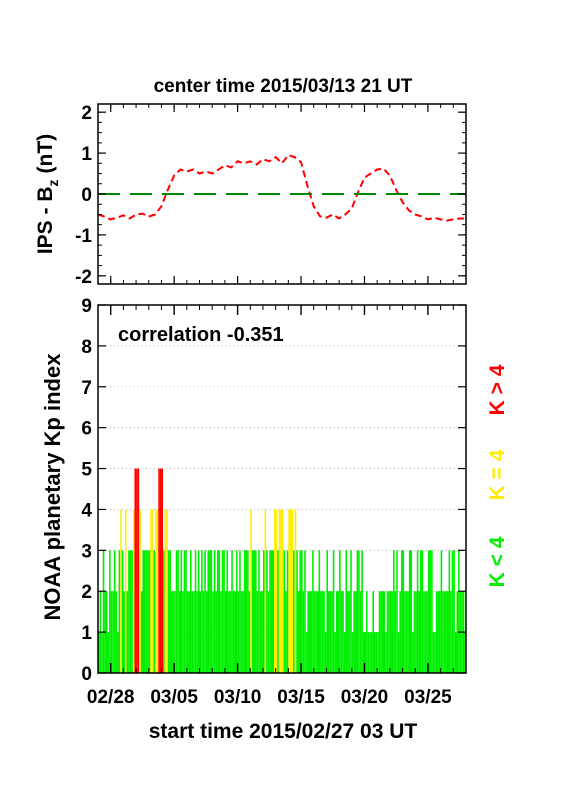 This screenshot has height=793, width=566. What do you see at coordinates (497, 389) in the screenshot?
I see `legend-k-gt-4: K > 4` at bounding box center [497, 389].